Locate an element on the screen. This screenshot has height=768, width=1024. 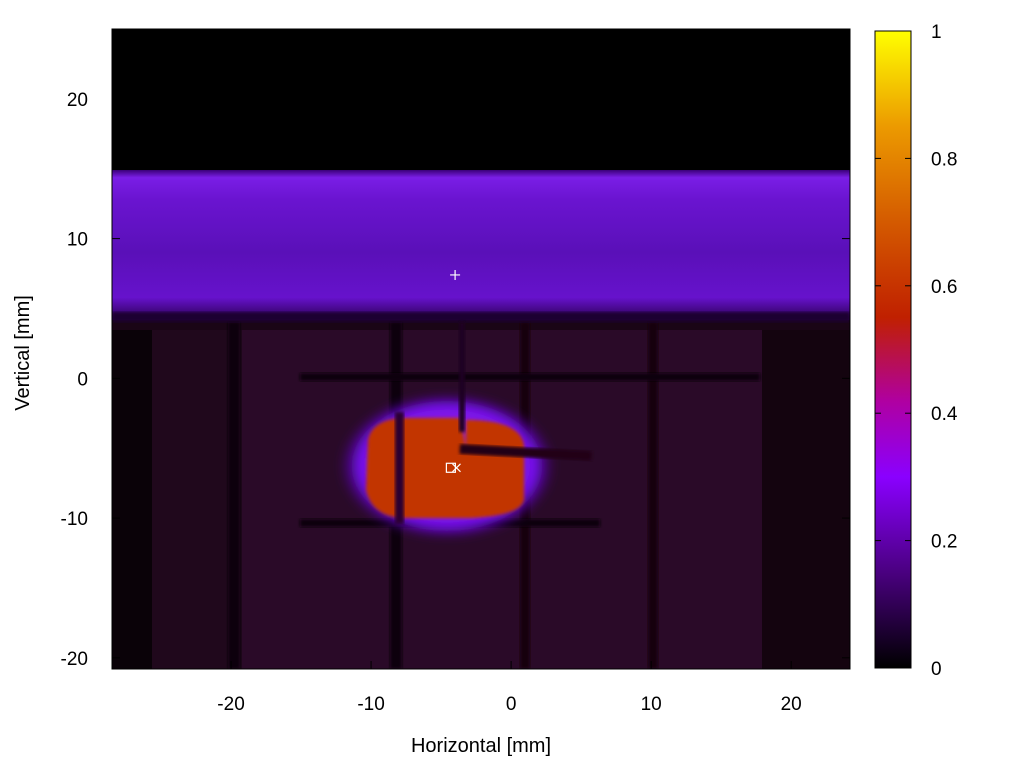
colorbar-tick-label: 0.4 is located at coordinates (944, 414).